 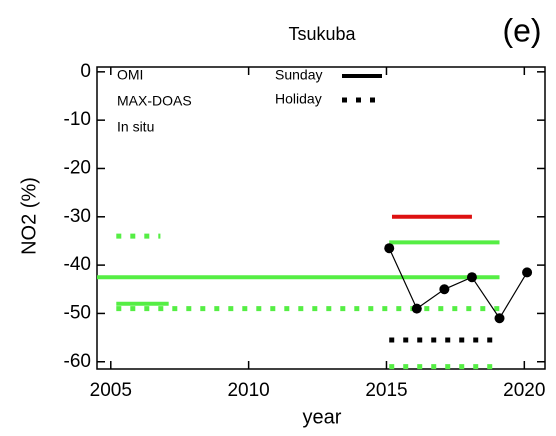 What do you see at coordinates (77, 264) in the screenshot?
I see `y-tick-label: -40` at bounding box center [77, 264].